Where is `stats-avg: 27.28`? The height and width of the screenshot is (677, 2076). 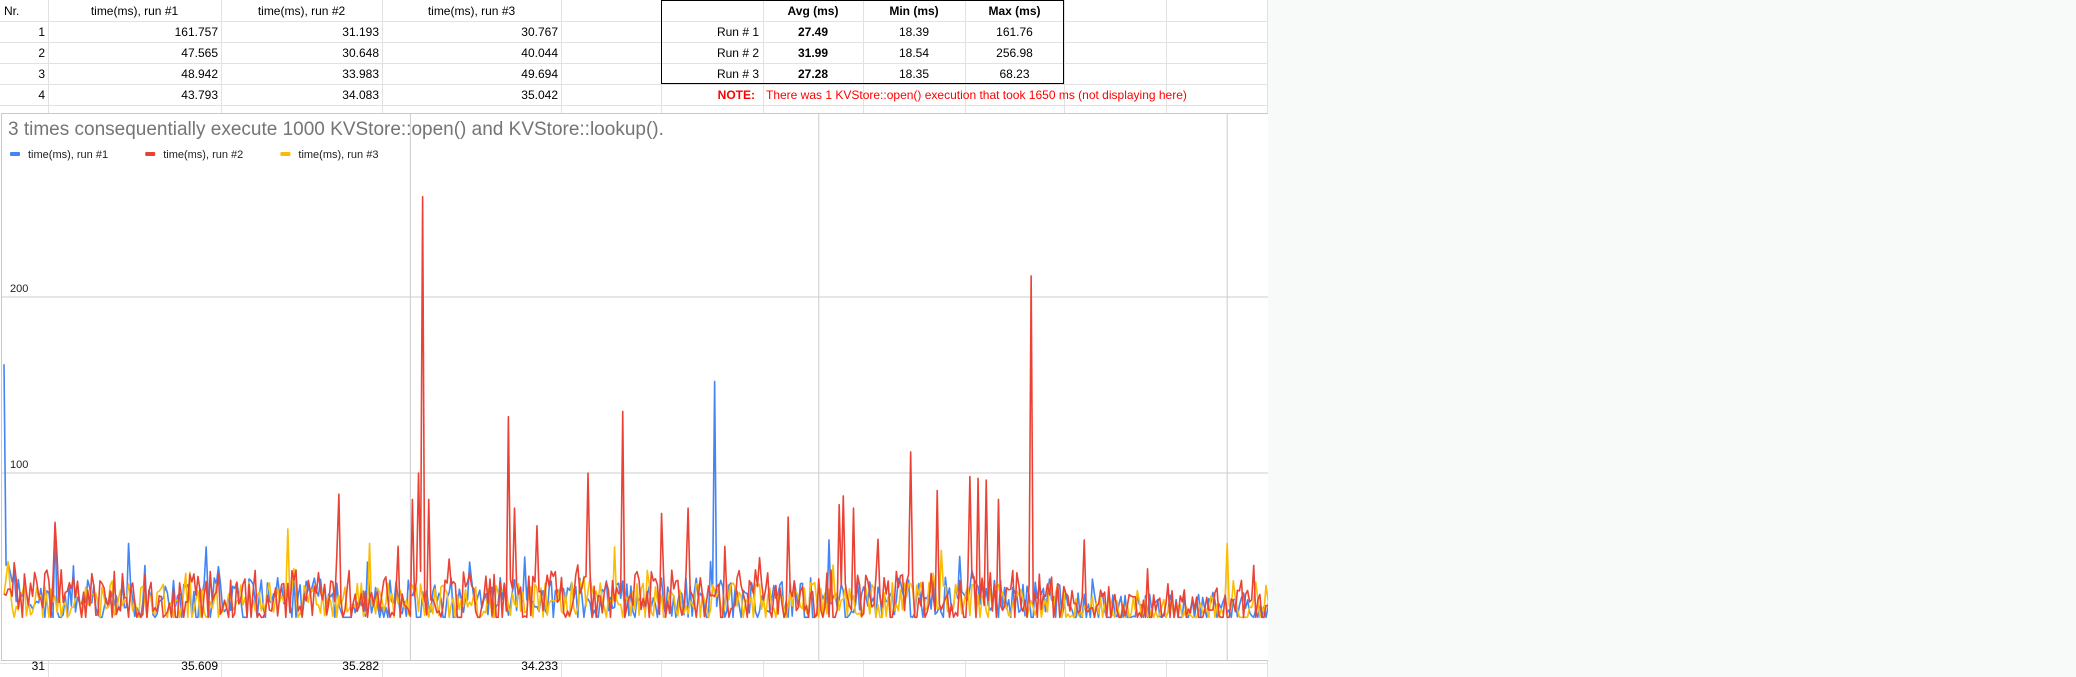
stats-avg: 27.28 is located at coordinates (813, 74).